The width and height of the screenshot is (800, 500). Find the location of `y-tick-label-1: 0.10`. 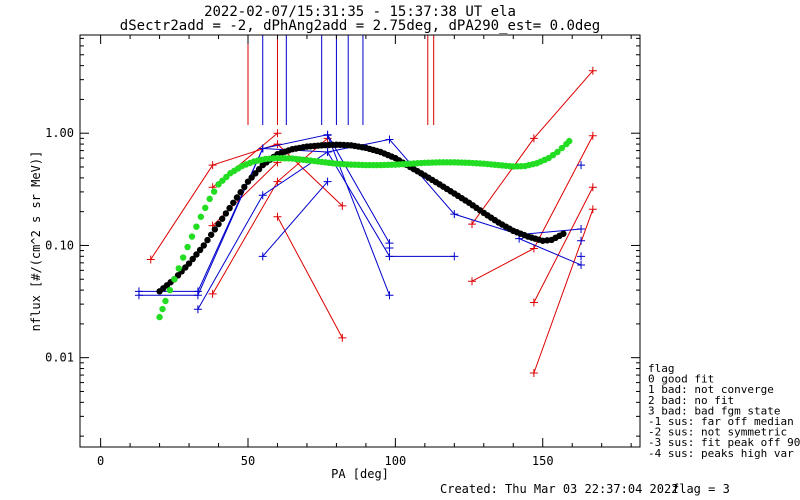

y-tick-label-1: 0.10 is located at coordinates (59, 245).